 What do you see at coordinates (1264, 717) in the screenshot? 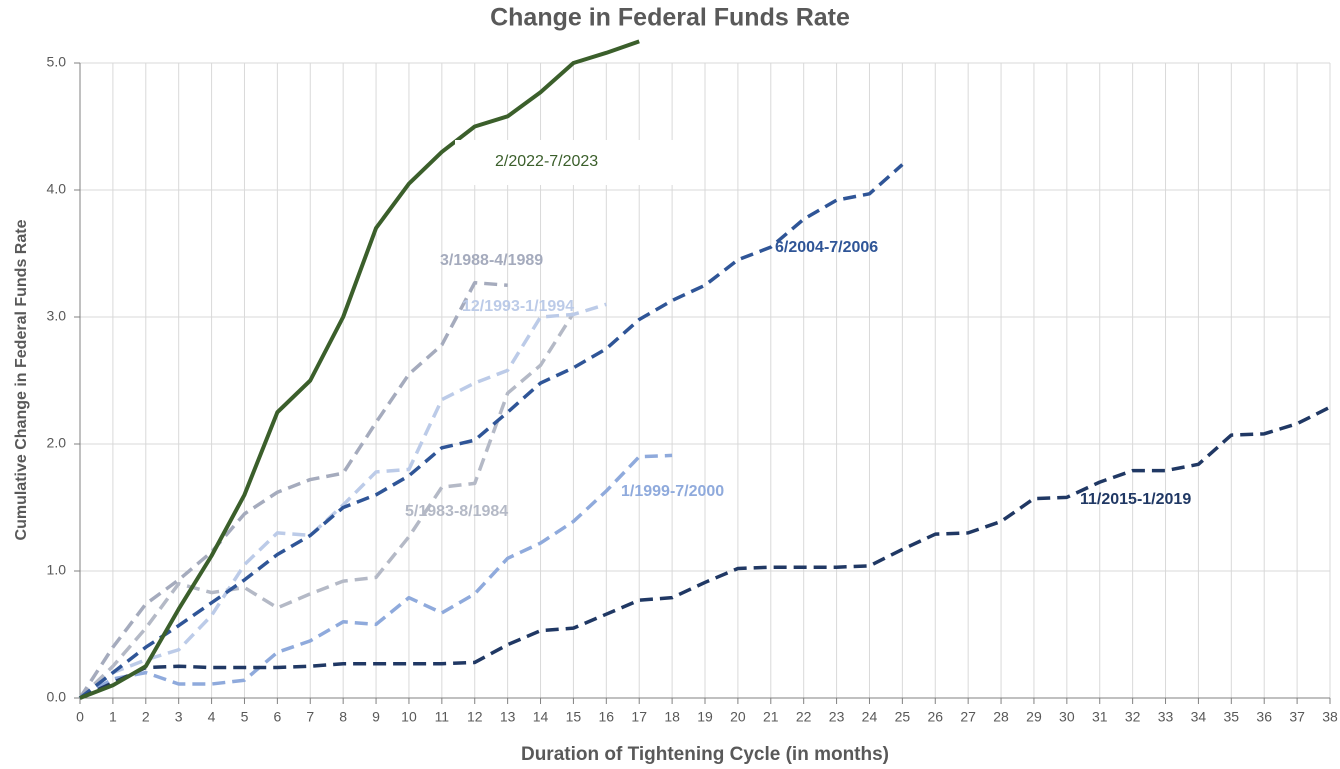
I see `x-tick-label: 36` at bounding box center [1264, 717].